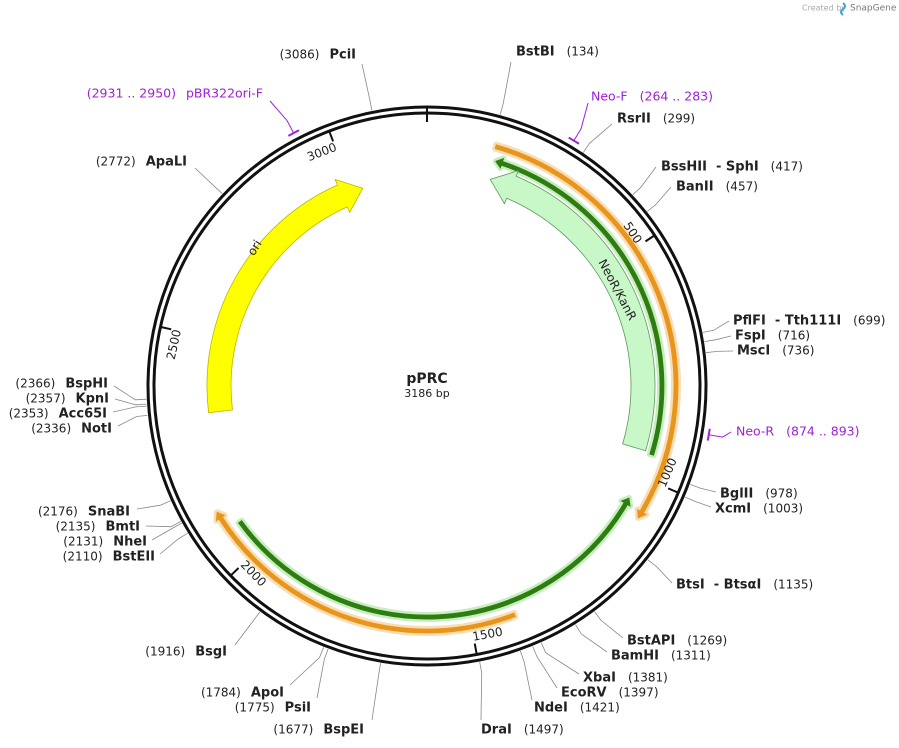 The height and width of the screenshot is (748, 899). Describe the element at coordinates (667, 473) in the screenshot. I see `ruler-label: 1000` at that location.